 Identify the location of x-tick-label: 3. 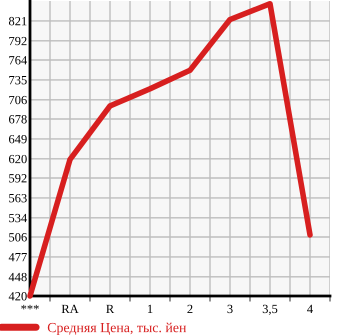
(230, 309).